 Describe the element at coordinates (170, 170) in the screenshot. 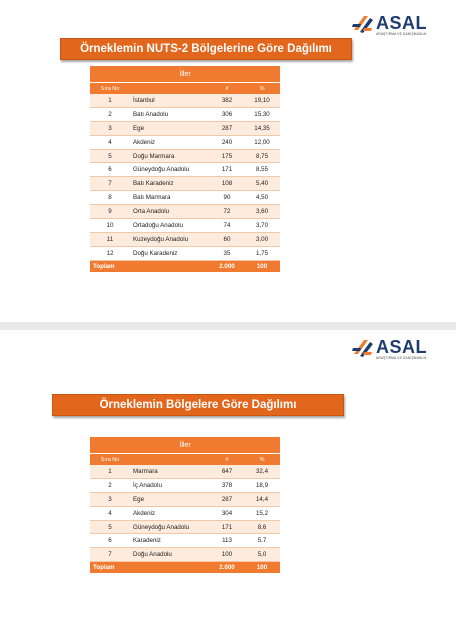

I see `cell-region: Güneydoğu Anadolu` at that location.